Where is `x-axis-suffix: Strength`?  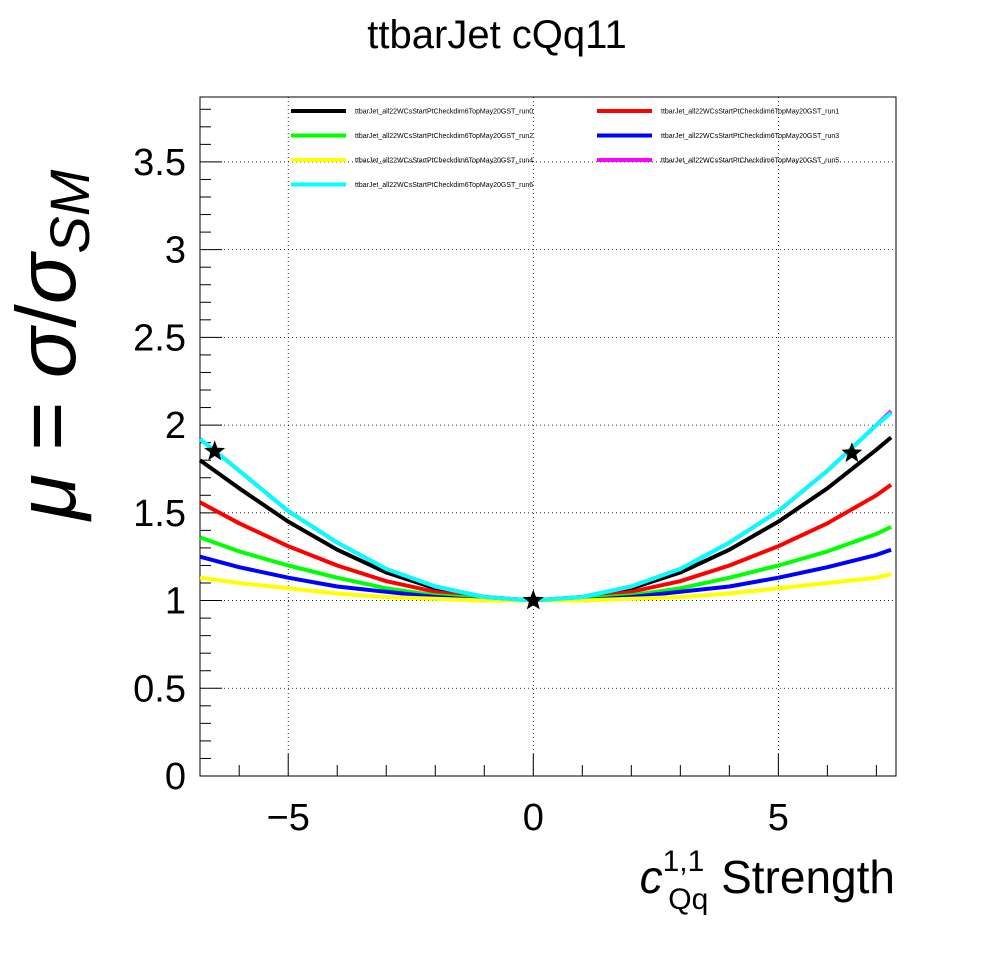 x-axis-suffix: Strength is located at coordinates (801, 877).